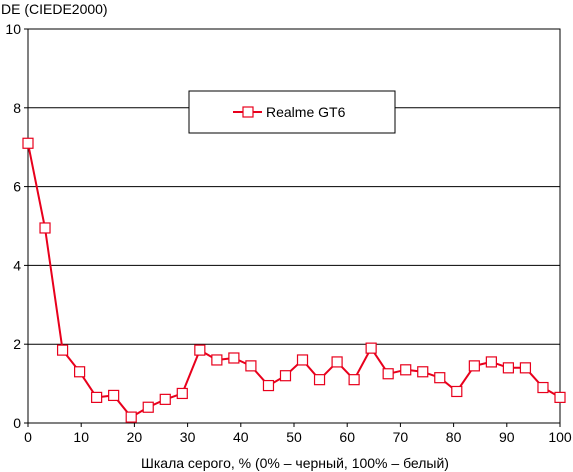 This screenshot has height=472, width=573. What do you see at coordinates (560, 437) in the screenshot?
I see `x-tick-label-100: 100` at bounding box center [560, 437].